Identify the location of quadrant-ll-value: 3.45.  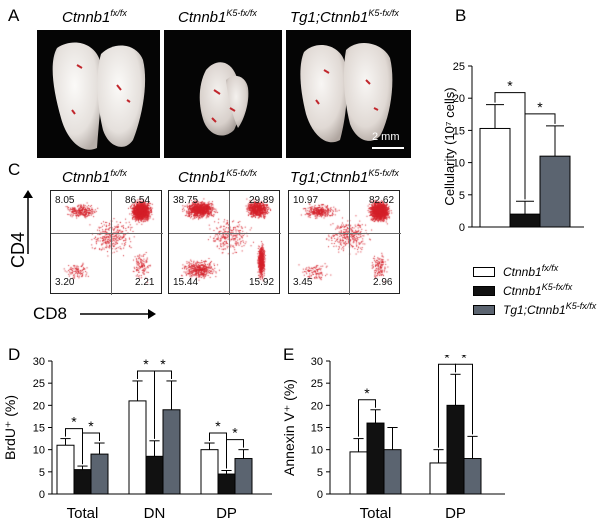
(303, 282).